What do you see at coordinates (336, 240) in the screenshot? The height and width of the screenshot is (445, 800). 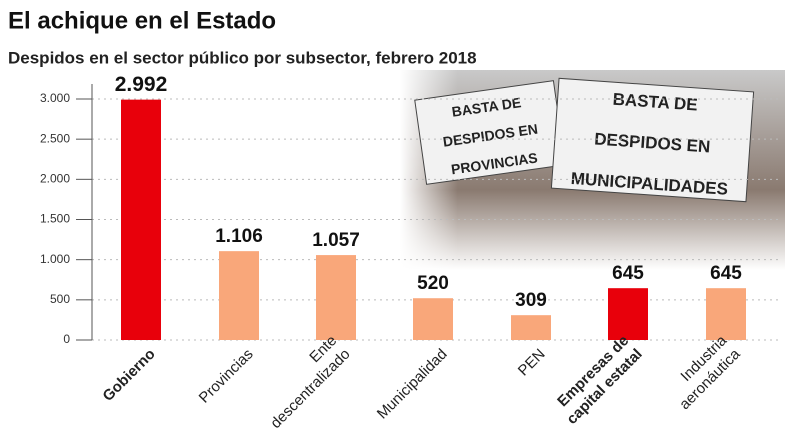 I see `value-label: 1.057` at bounding box center [336, 240].